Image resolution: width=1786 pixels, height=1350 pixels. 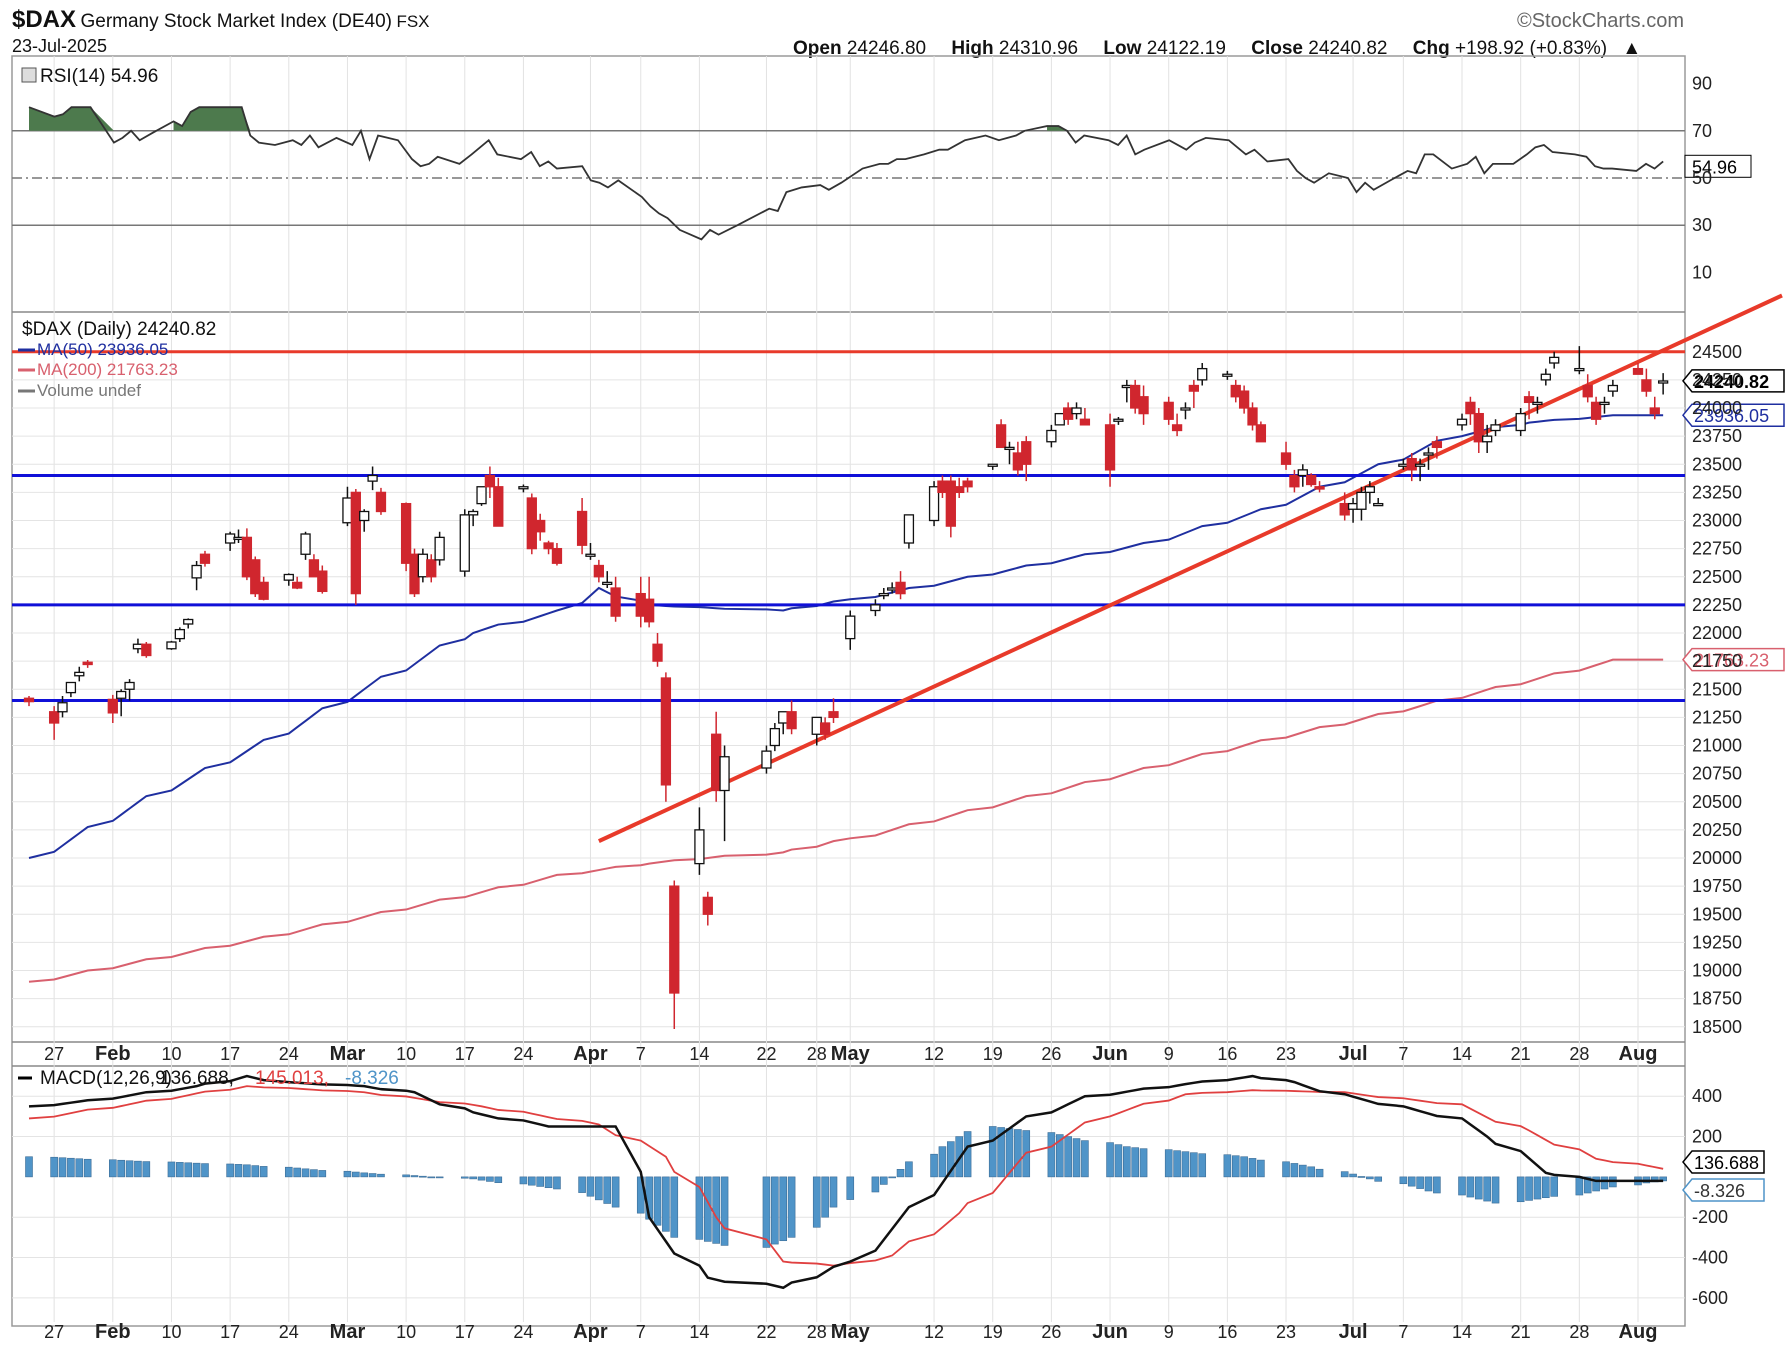 I want to click on x-tick-label: Aug, so click(x=1638, y=1054).